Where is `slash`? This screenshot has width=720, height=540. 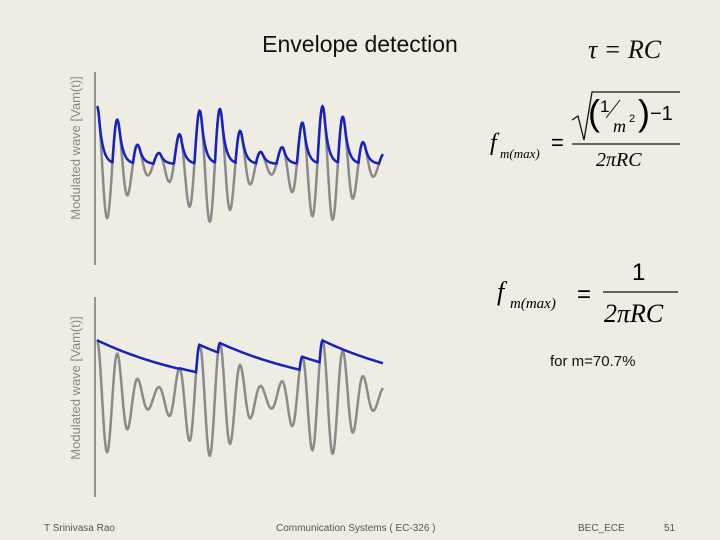 slash is located at coordinates (613, 109).